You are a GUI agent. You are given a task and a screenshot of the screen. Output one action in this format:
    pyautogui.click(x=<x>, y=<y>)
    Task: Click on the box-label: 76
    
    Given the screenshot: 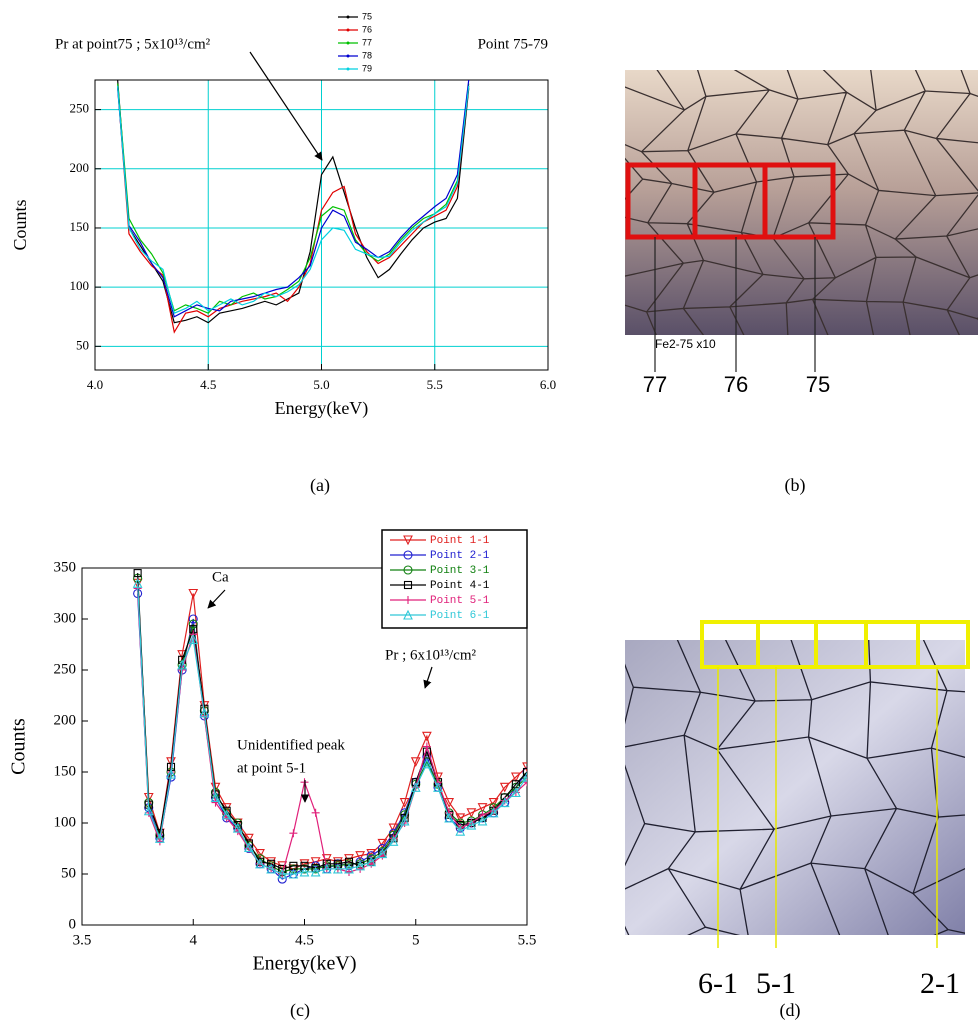 What is the action you would take?
    pyautogui.click(x=736, y=384)
    